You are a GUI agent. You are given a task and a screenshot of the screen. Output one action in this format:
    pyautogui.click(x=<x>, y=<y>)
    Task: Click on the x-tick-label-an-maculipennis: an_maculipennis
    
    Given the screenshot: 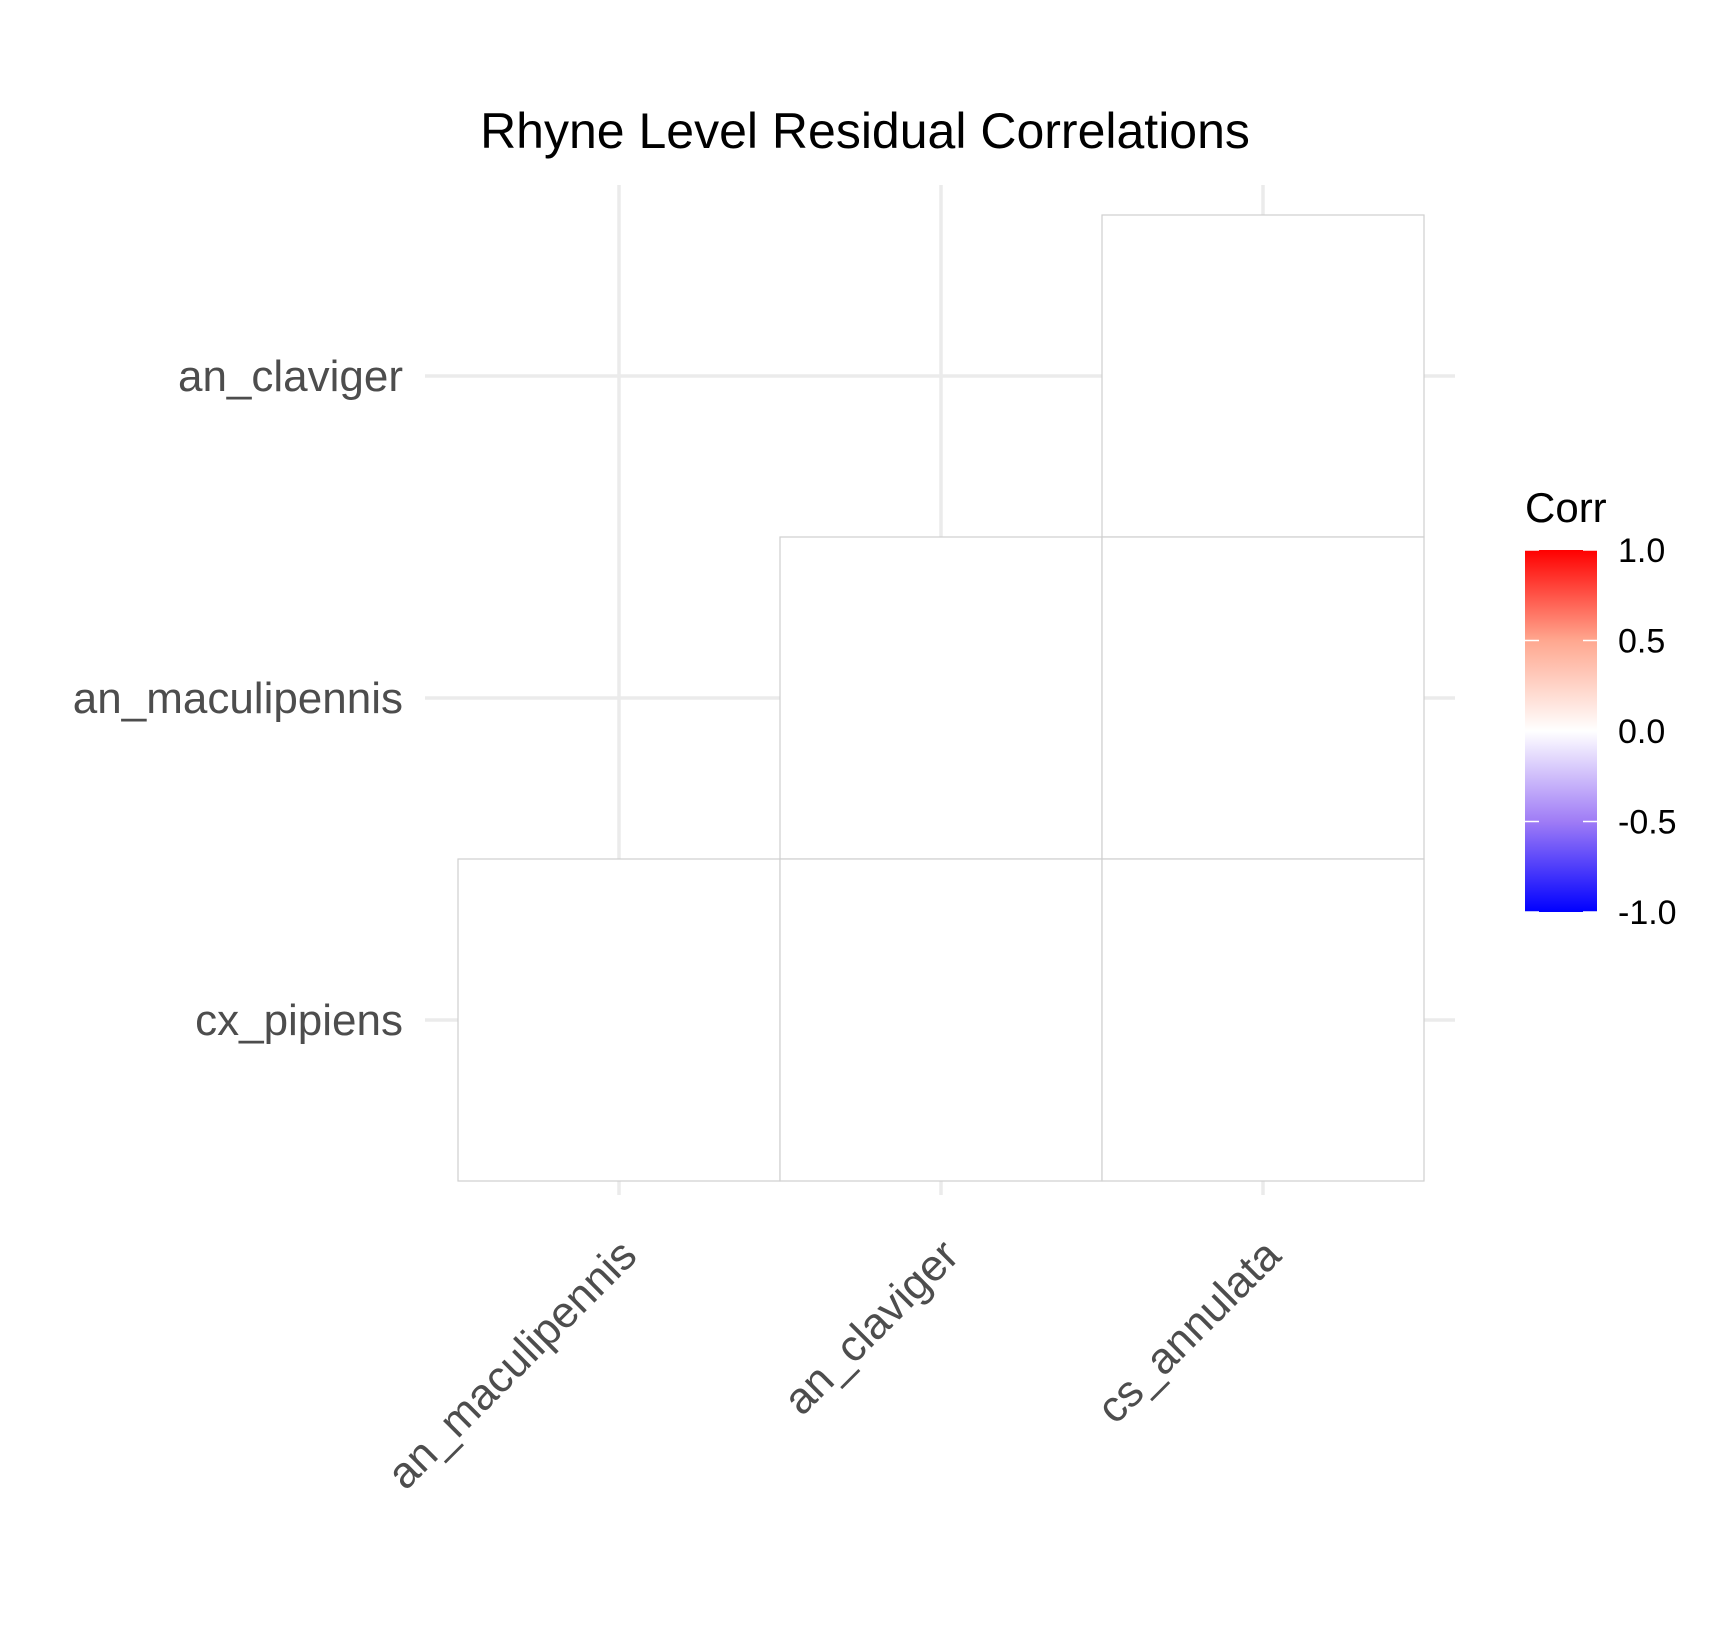 What is the action you would take?
    pyautogui.click(x=512, y=1364)
    